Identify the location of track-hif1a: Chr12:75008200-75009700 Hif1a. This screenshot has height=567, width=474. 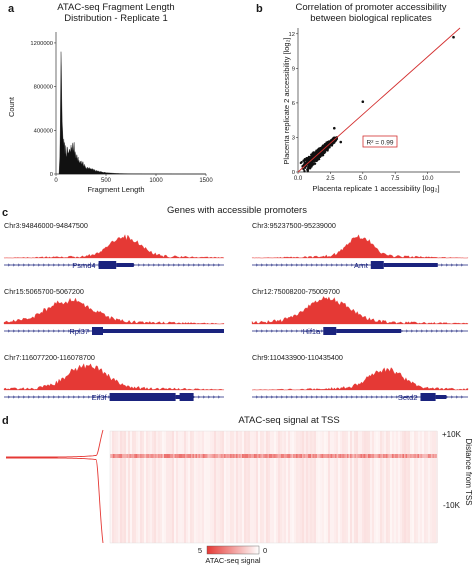
(360, 311).